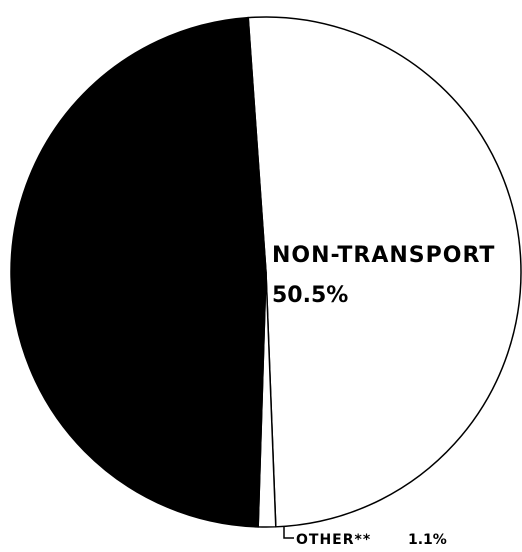 This screenshot has width=522, height=552. What do you see at coordinates (427, 540) in the screenshot?
I see `value-label: 1.1%` at bounding box center [427, 540].